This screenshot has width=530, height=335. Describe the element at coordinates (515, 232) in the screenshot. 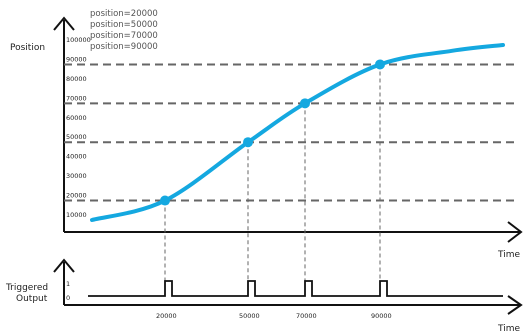

I see `time-x-axis-top-arrow-icon` at that location.